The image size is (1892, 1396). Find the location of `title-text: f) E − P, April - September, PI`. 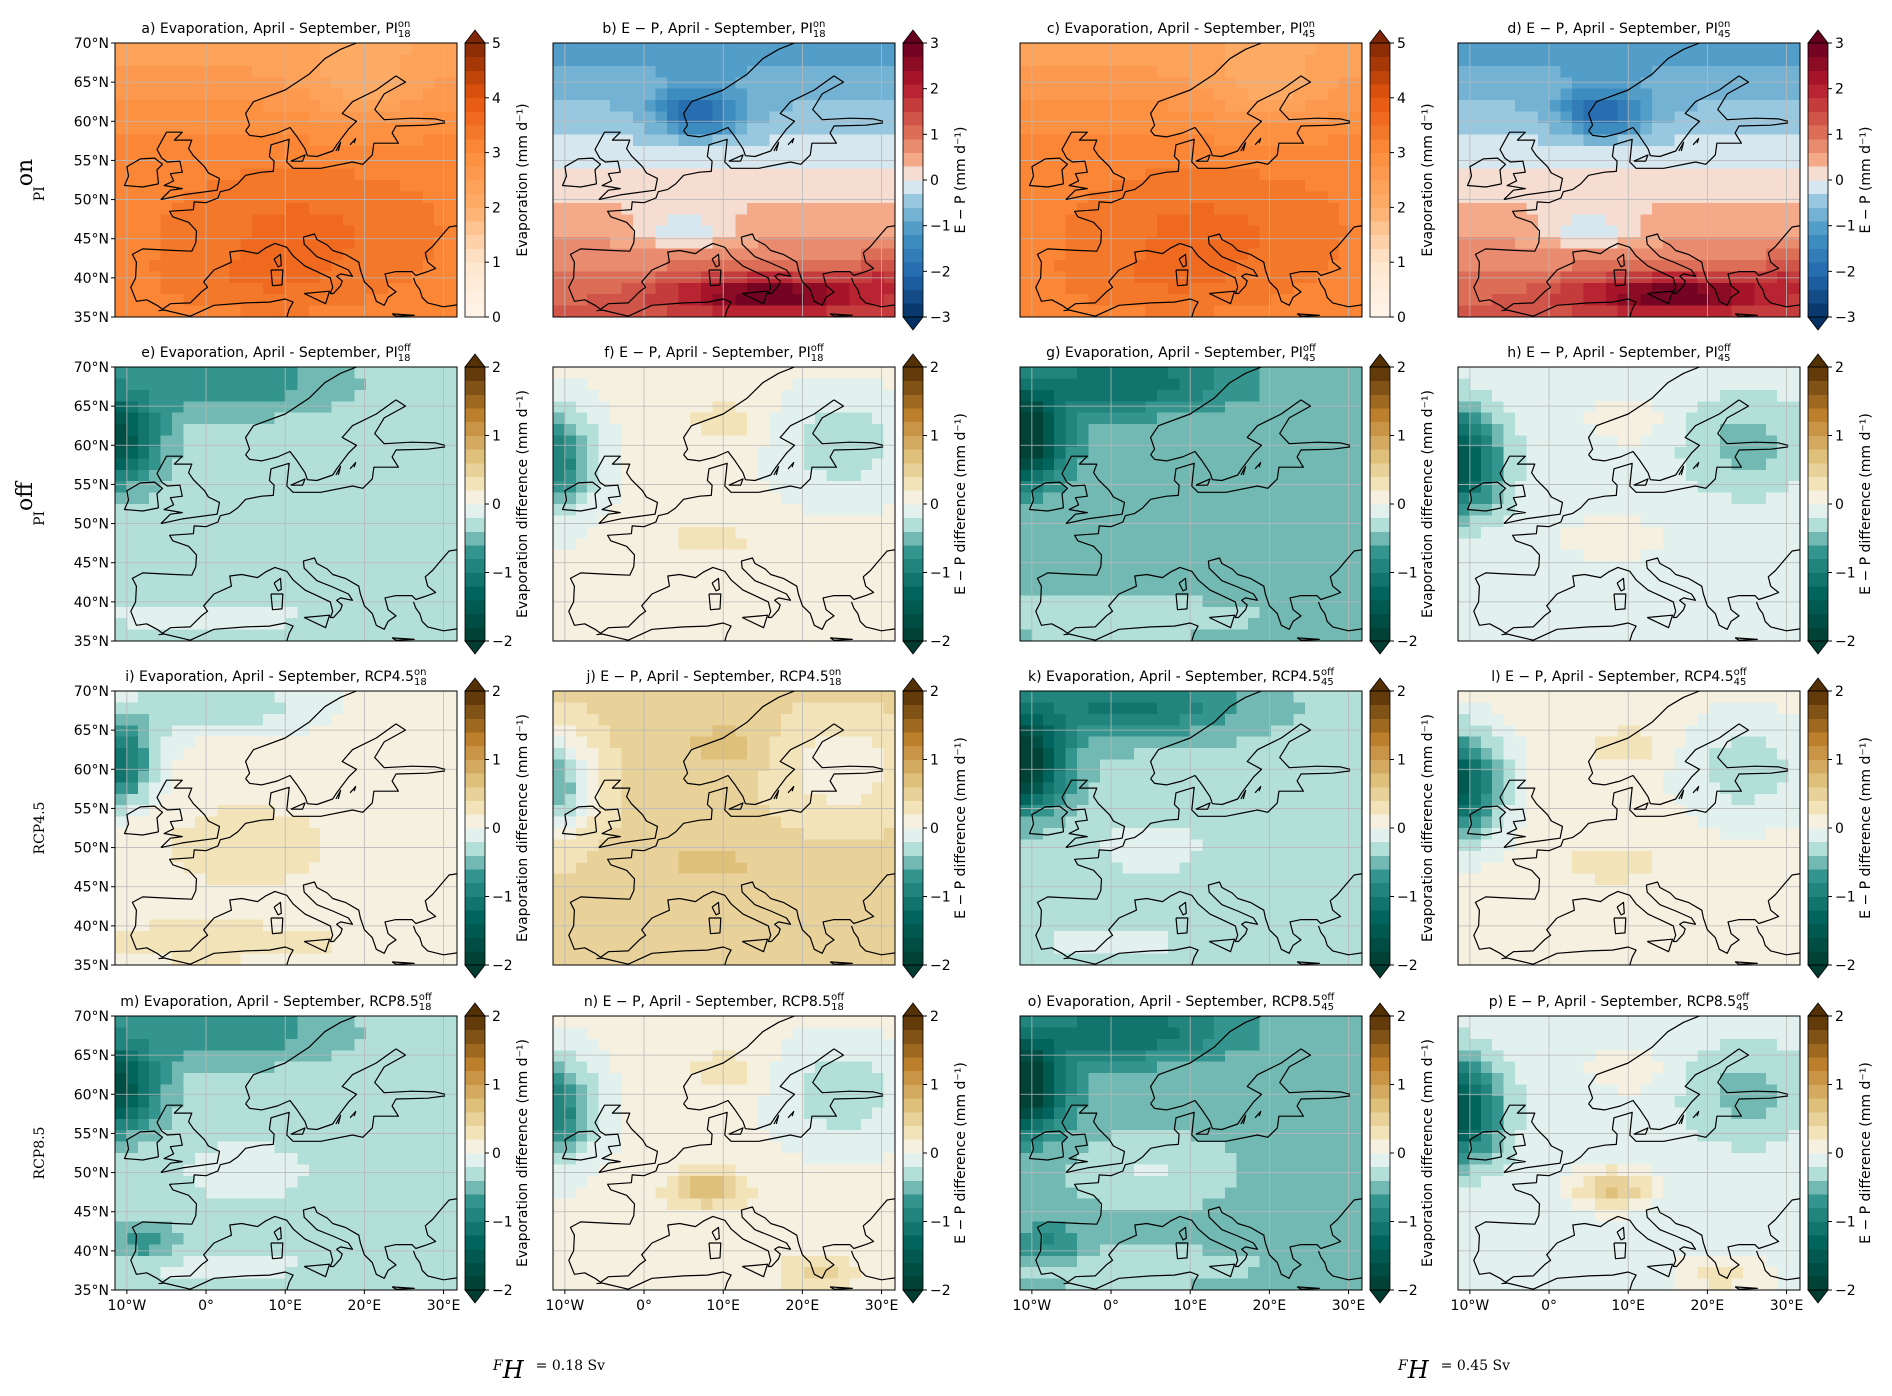

title-text: f) E − P, April - September, PI is located at coordinates (707, 353).